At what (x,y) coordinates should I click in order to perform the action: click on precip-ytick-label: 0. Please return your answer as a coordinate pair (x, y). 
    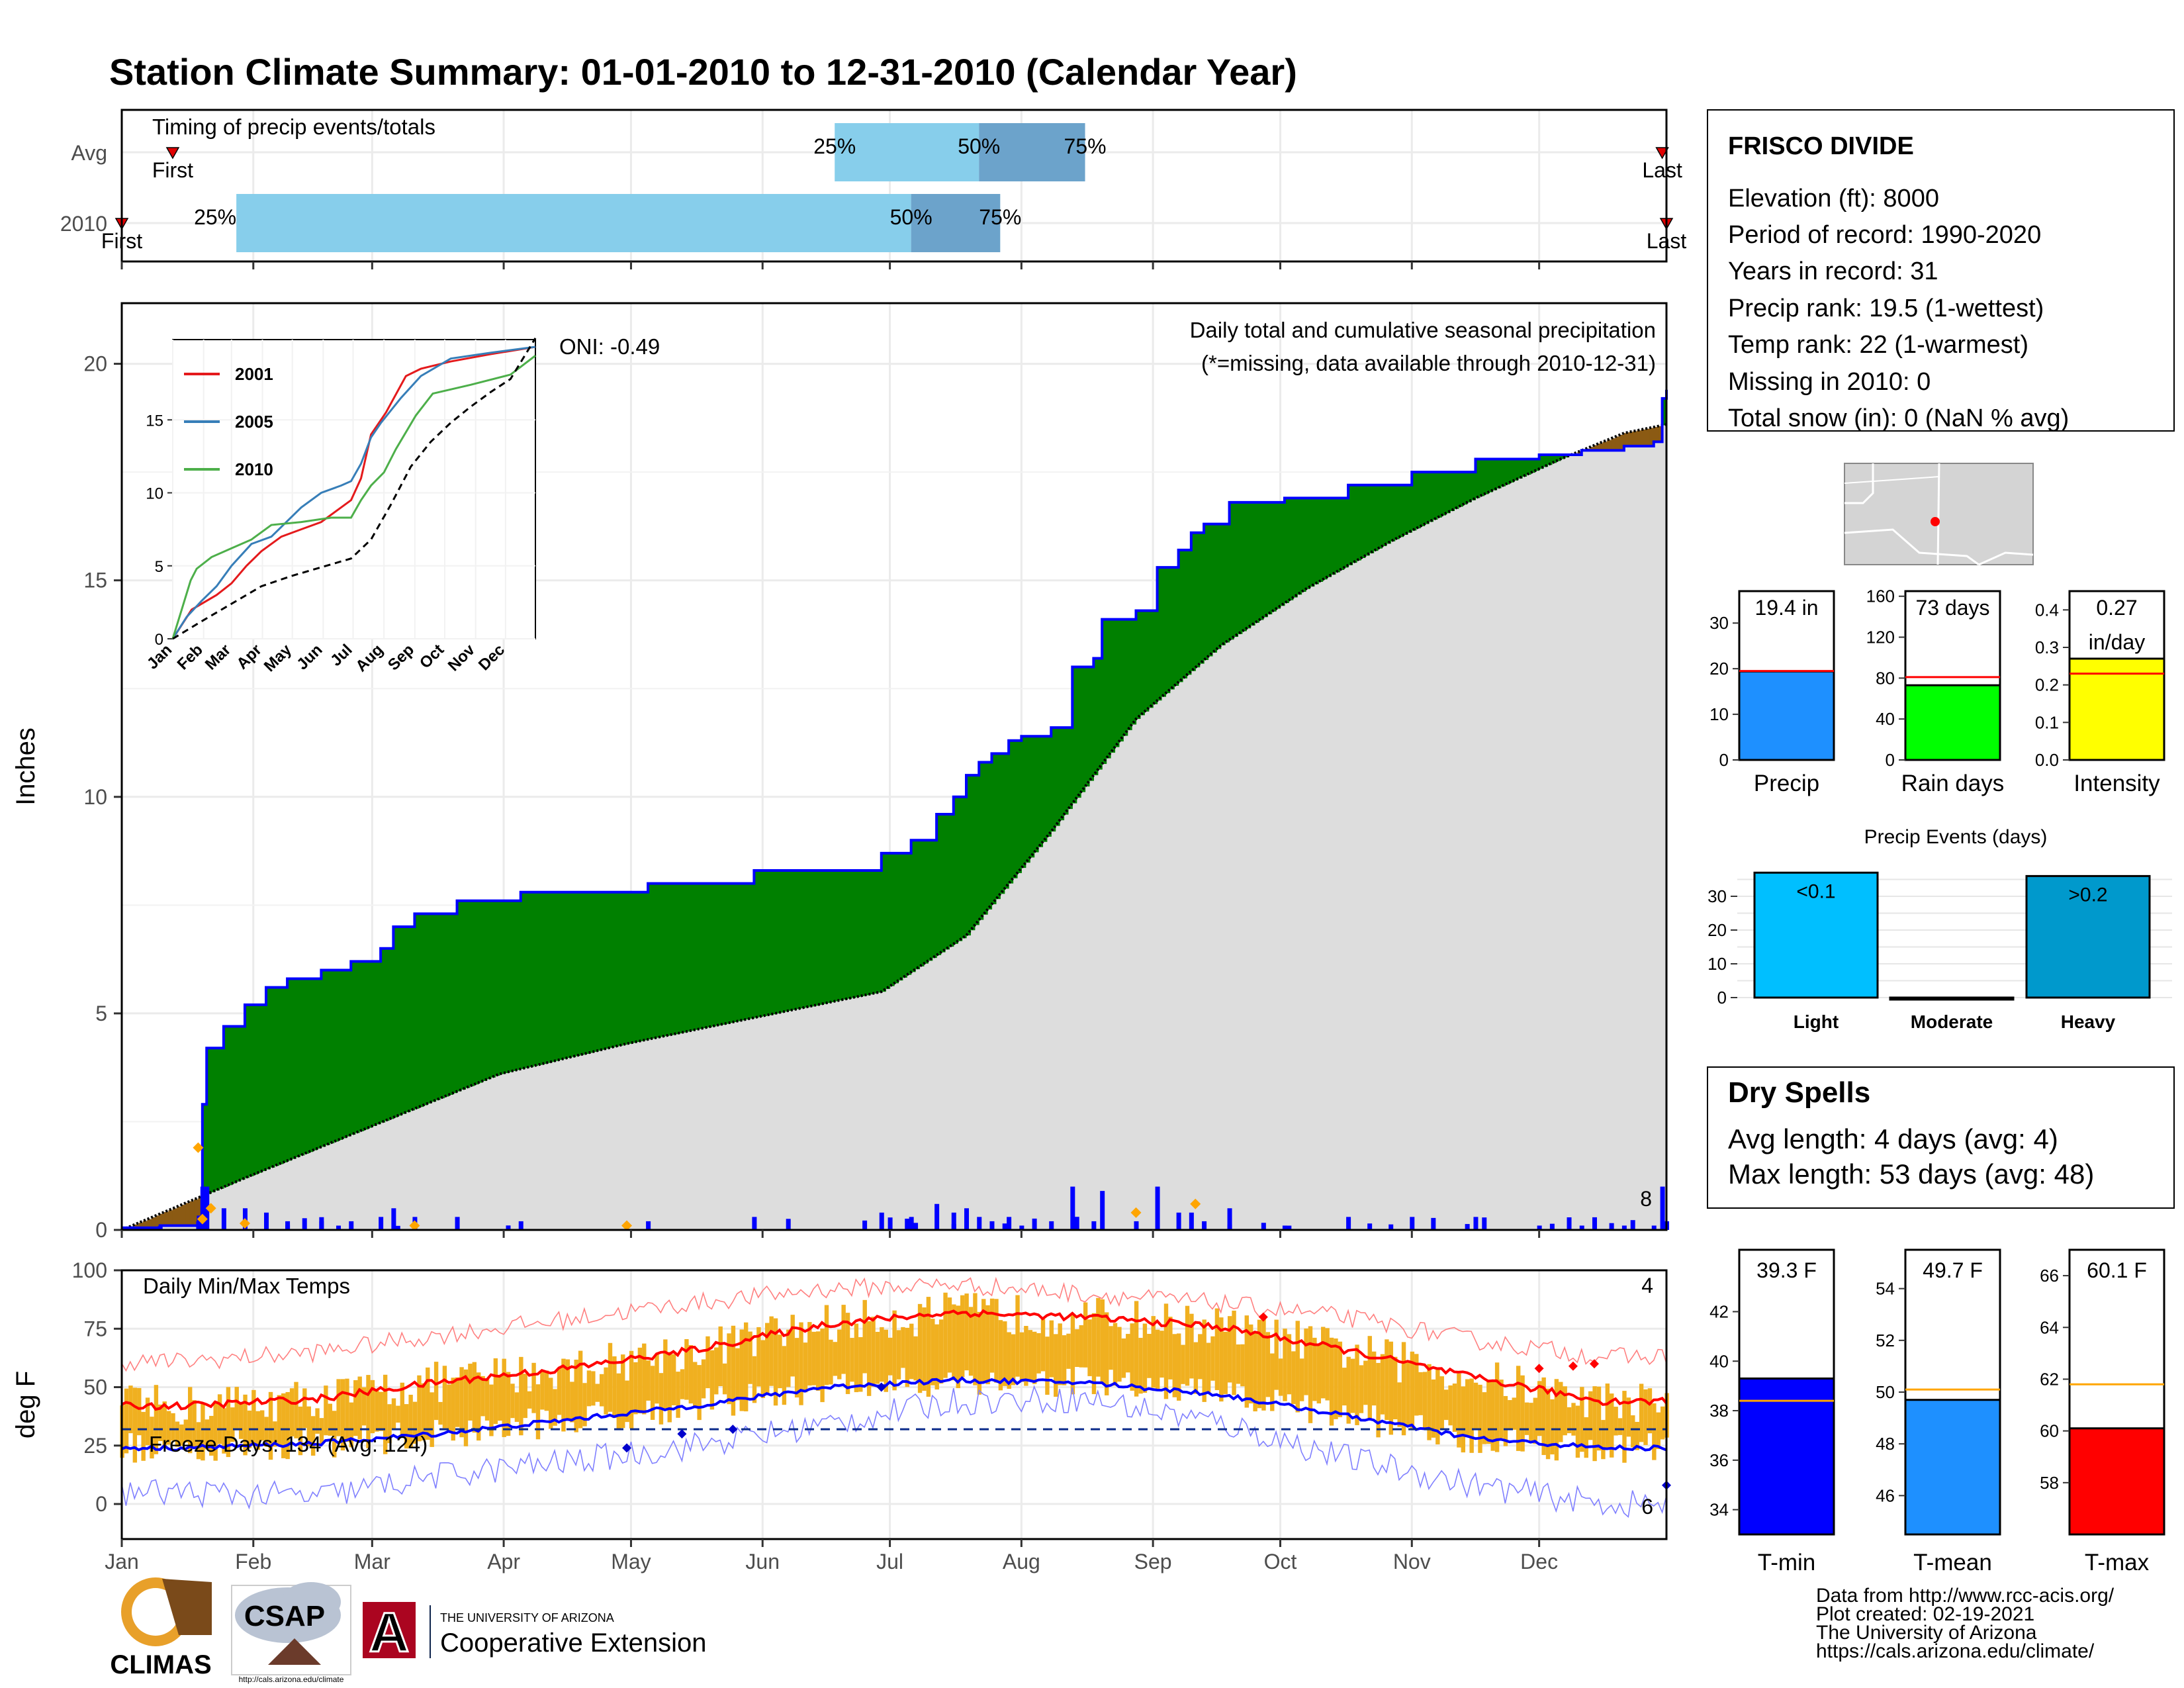
    Looking at the image, I should click on (101, 1230).